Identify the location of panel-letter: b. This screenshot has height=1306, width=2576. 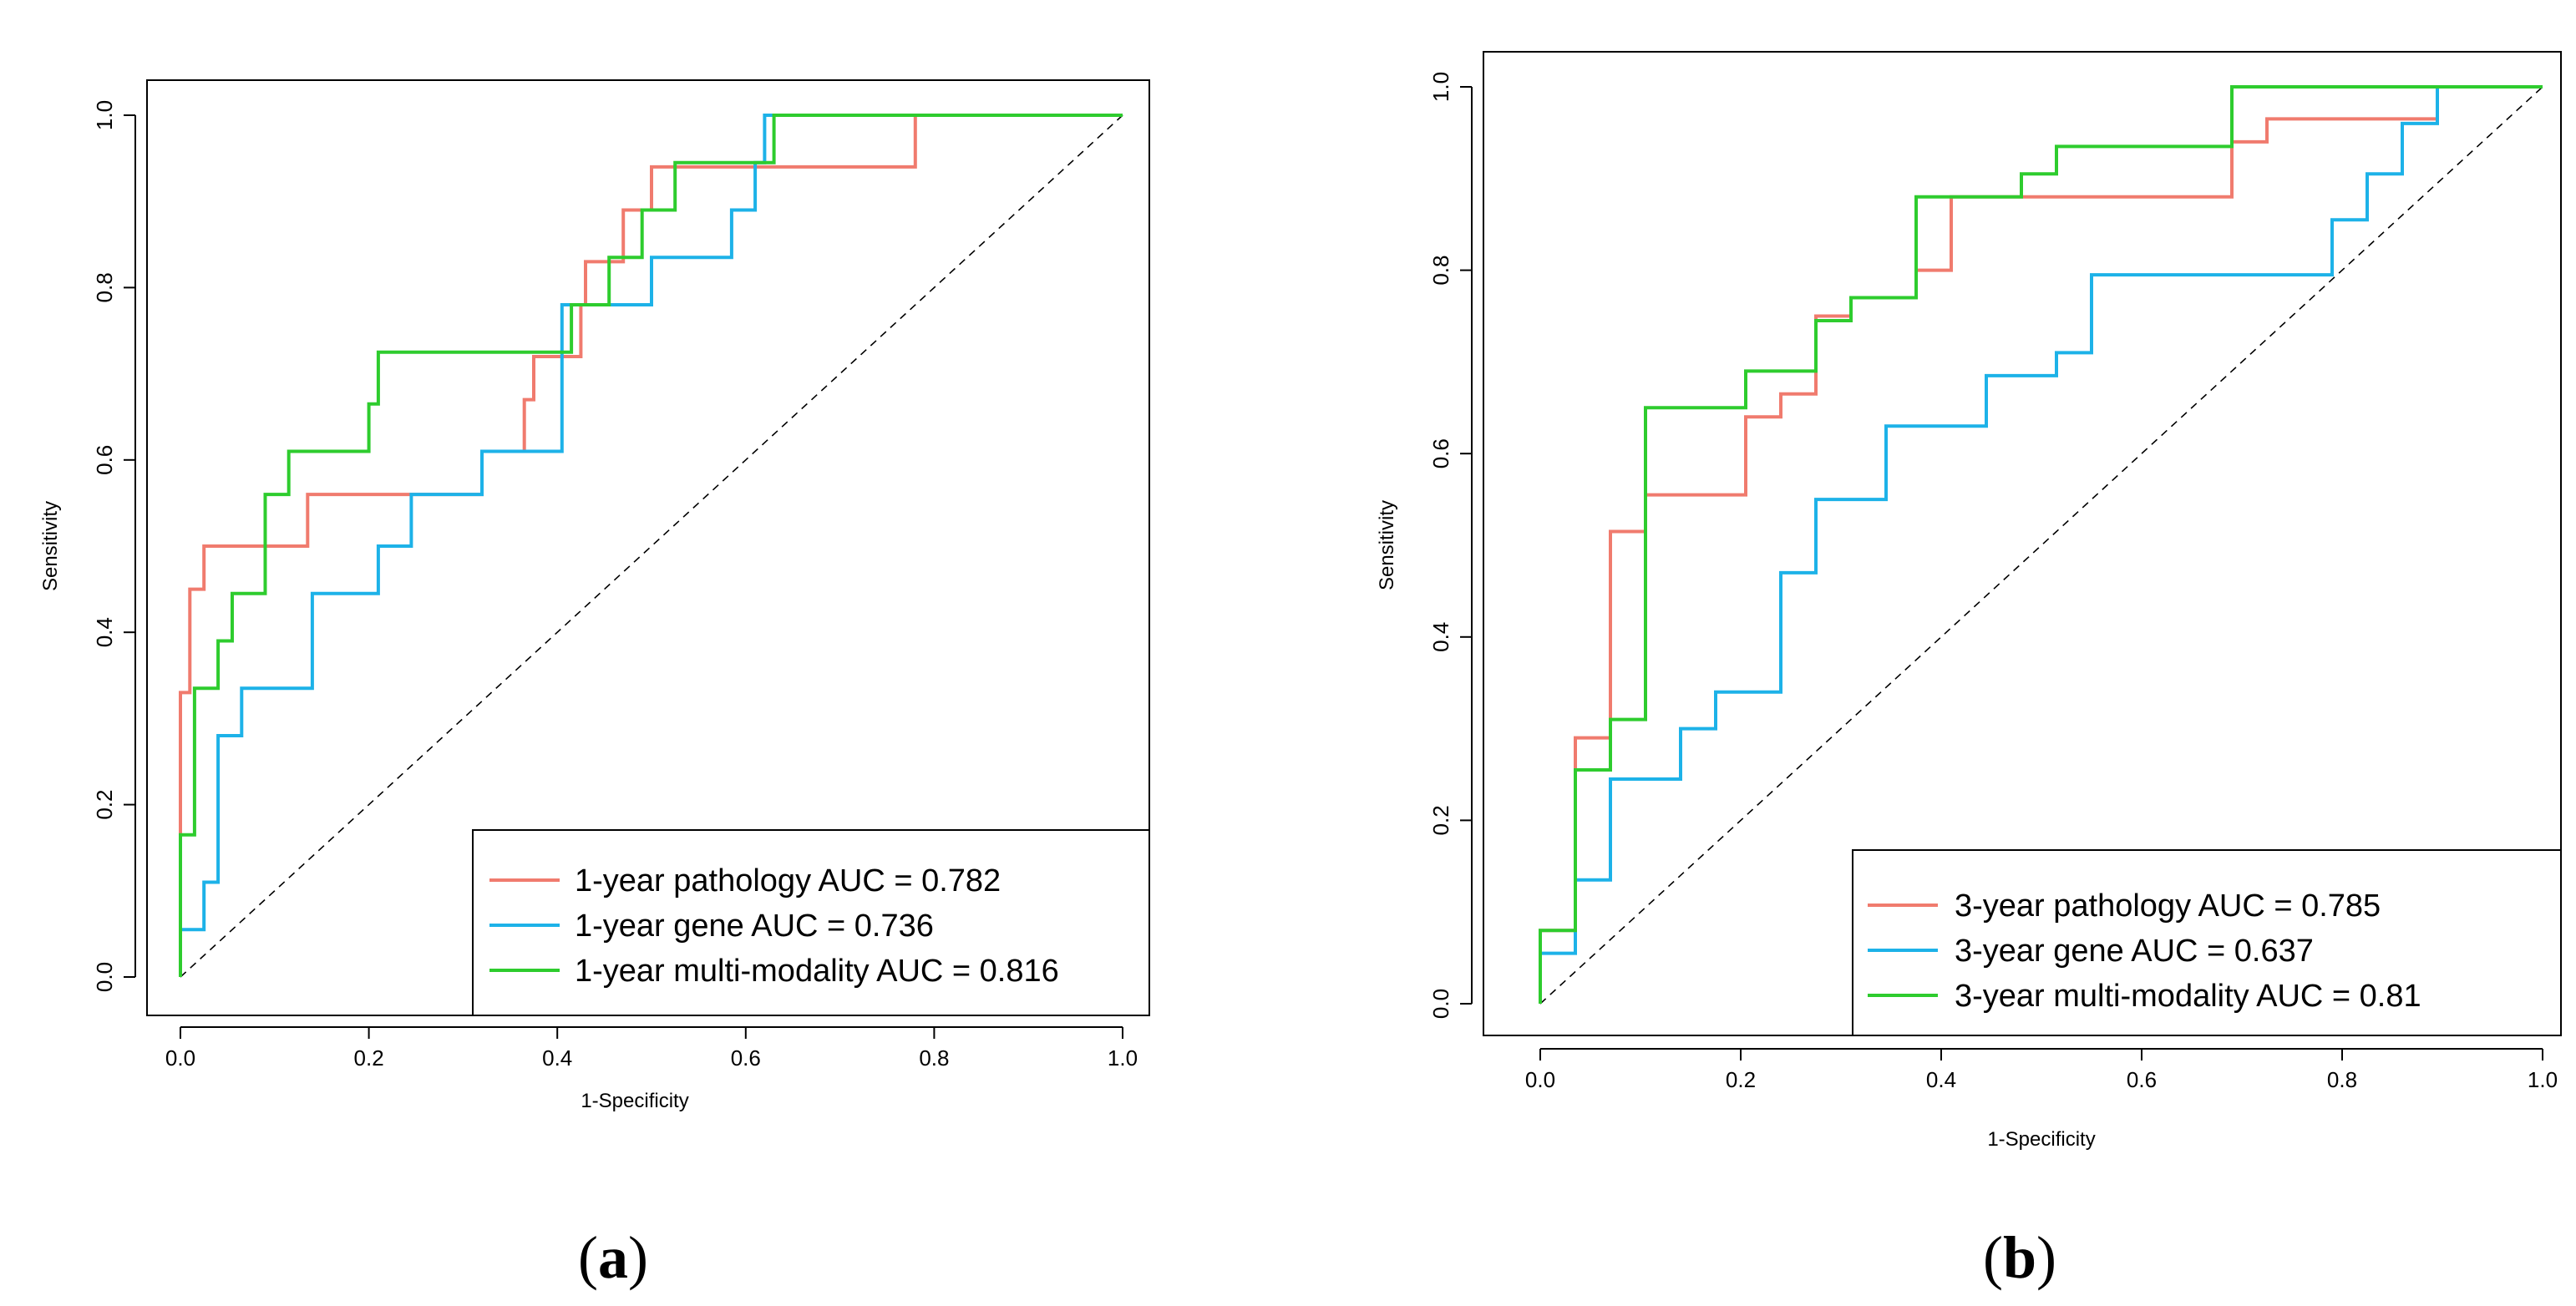
(2019, 1257).